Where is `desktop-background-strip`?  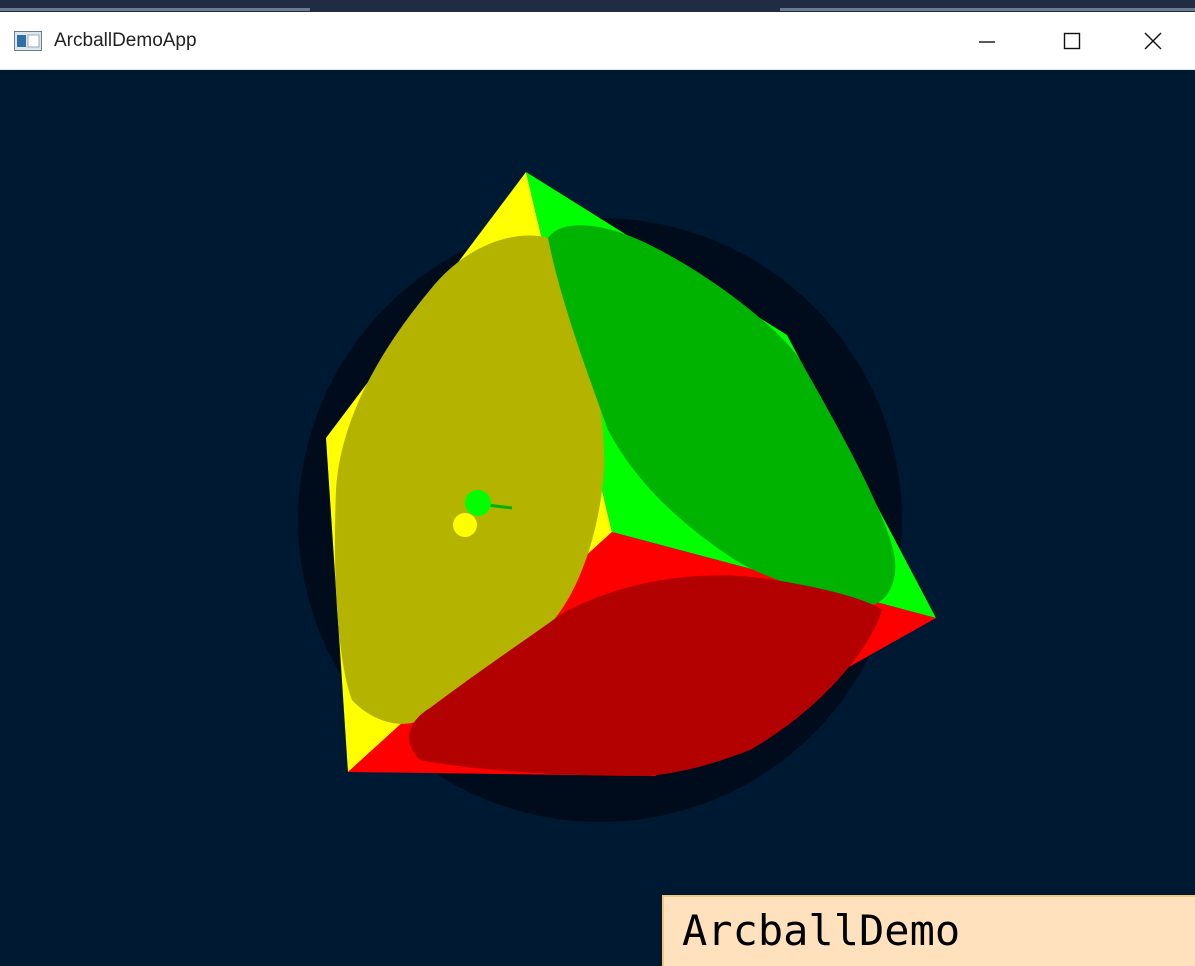 desktop-background-strip is located at coordinates (597, 6).